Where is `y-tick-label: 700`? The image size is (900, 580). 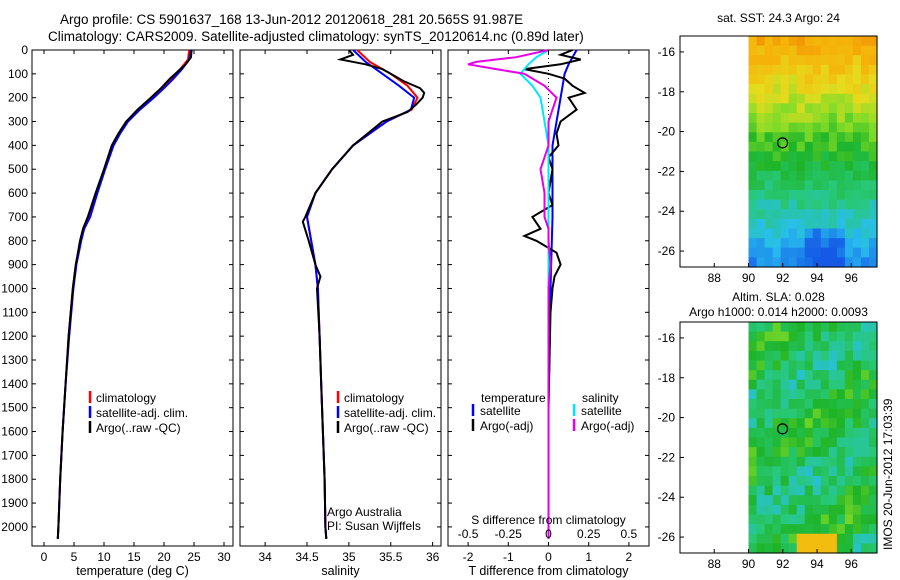 y-tick-label: 700 is located at coordinates (18, 217).